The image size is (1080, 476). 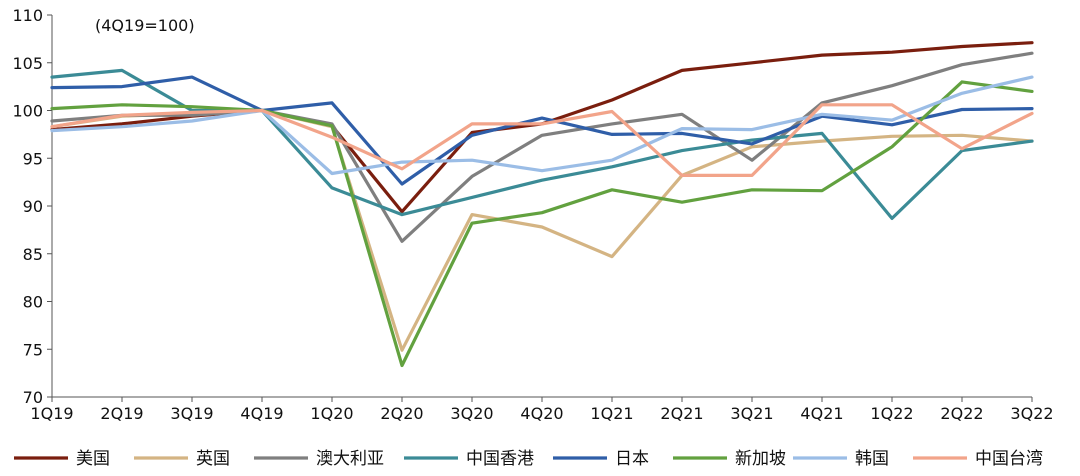 I want to click on x-tick-label: 1Q22, so click(x=891, y=413).